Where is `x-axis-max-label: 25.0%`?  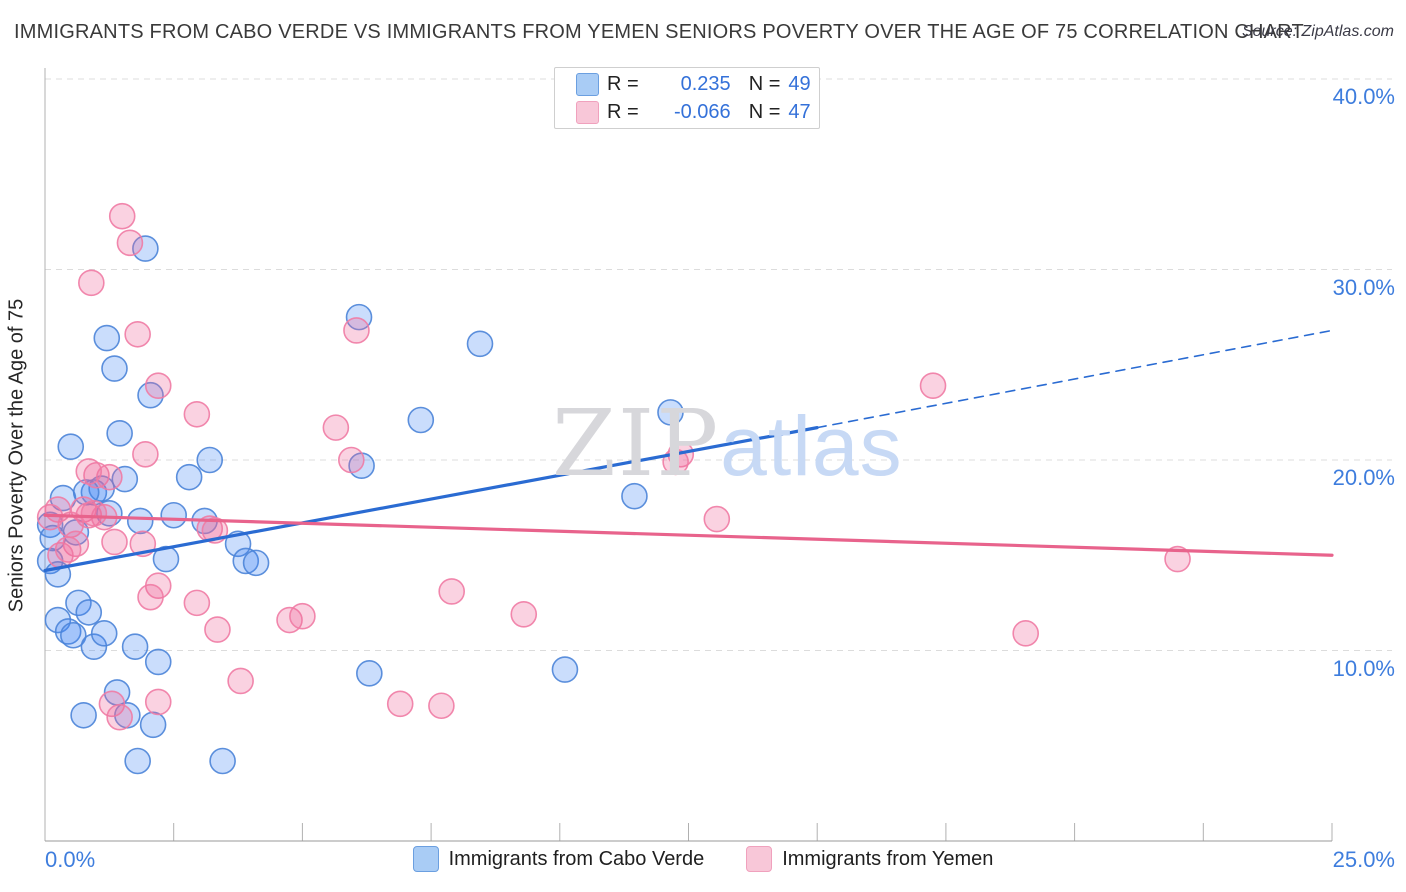
x-axis-max-label: 25.0% is located at coordinates (1363, 859).